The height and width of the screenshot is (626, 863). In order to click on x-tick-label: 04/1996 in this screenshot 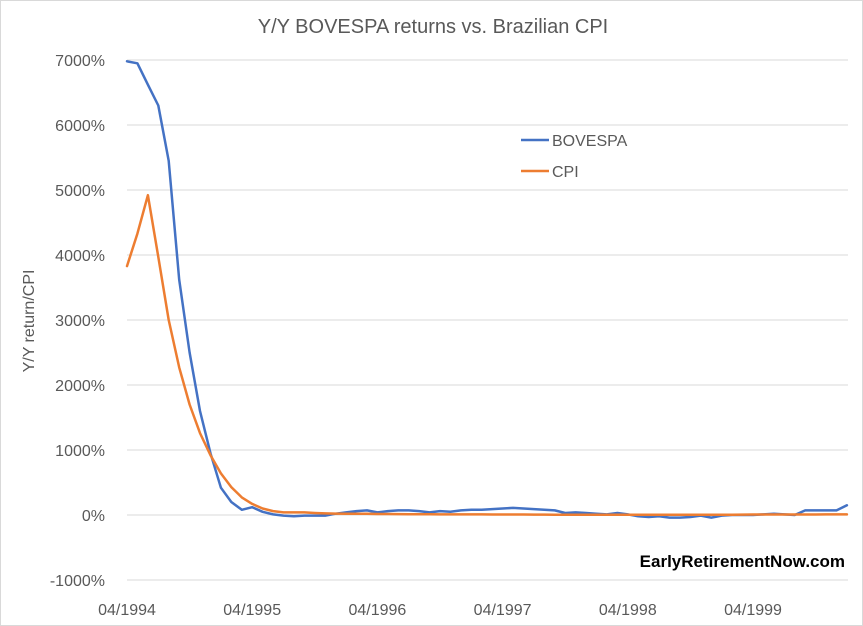, I will do `click(377, 610)`.